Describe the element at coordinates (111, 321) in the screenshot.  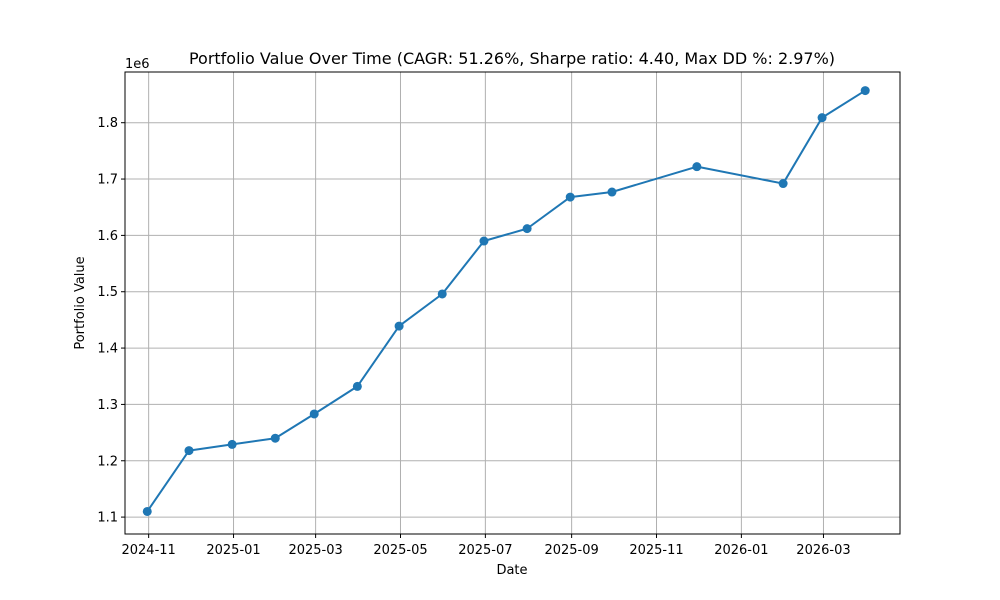
I see `y-axis: 1.1 1.2 1.3 1.4 1.5 1.6 1.7 1.8` at that location.